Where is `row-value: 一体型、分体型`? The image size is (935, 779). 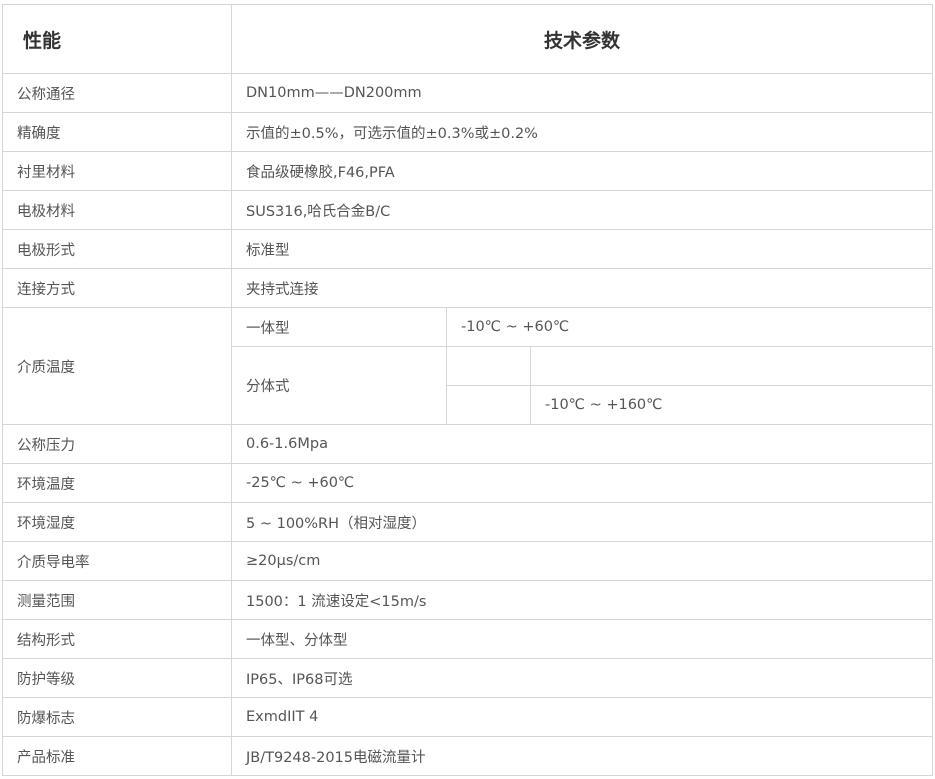
row-value: 一体型、分体型 is located at coordinates (582, 639).